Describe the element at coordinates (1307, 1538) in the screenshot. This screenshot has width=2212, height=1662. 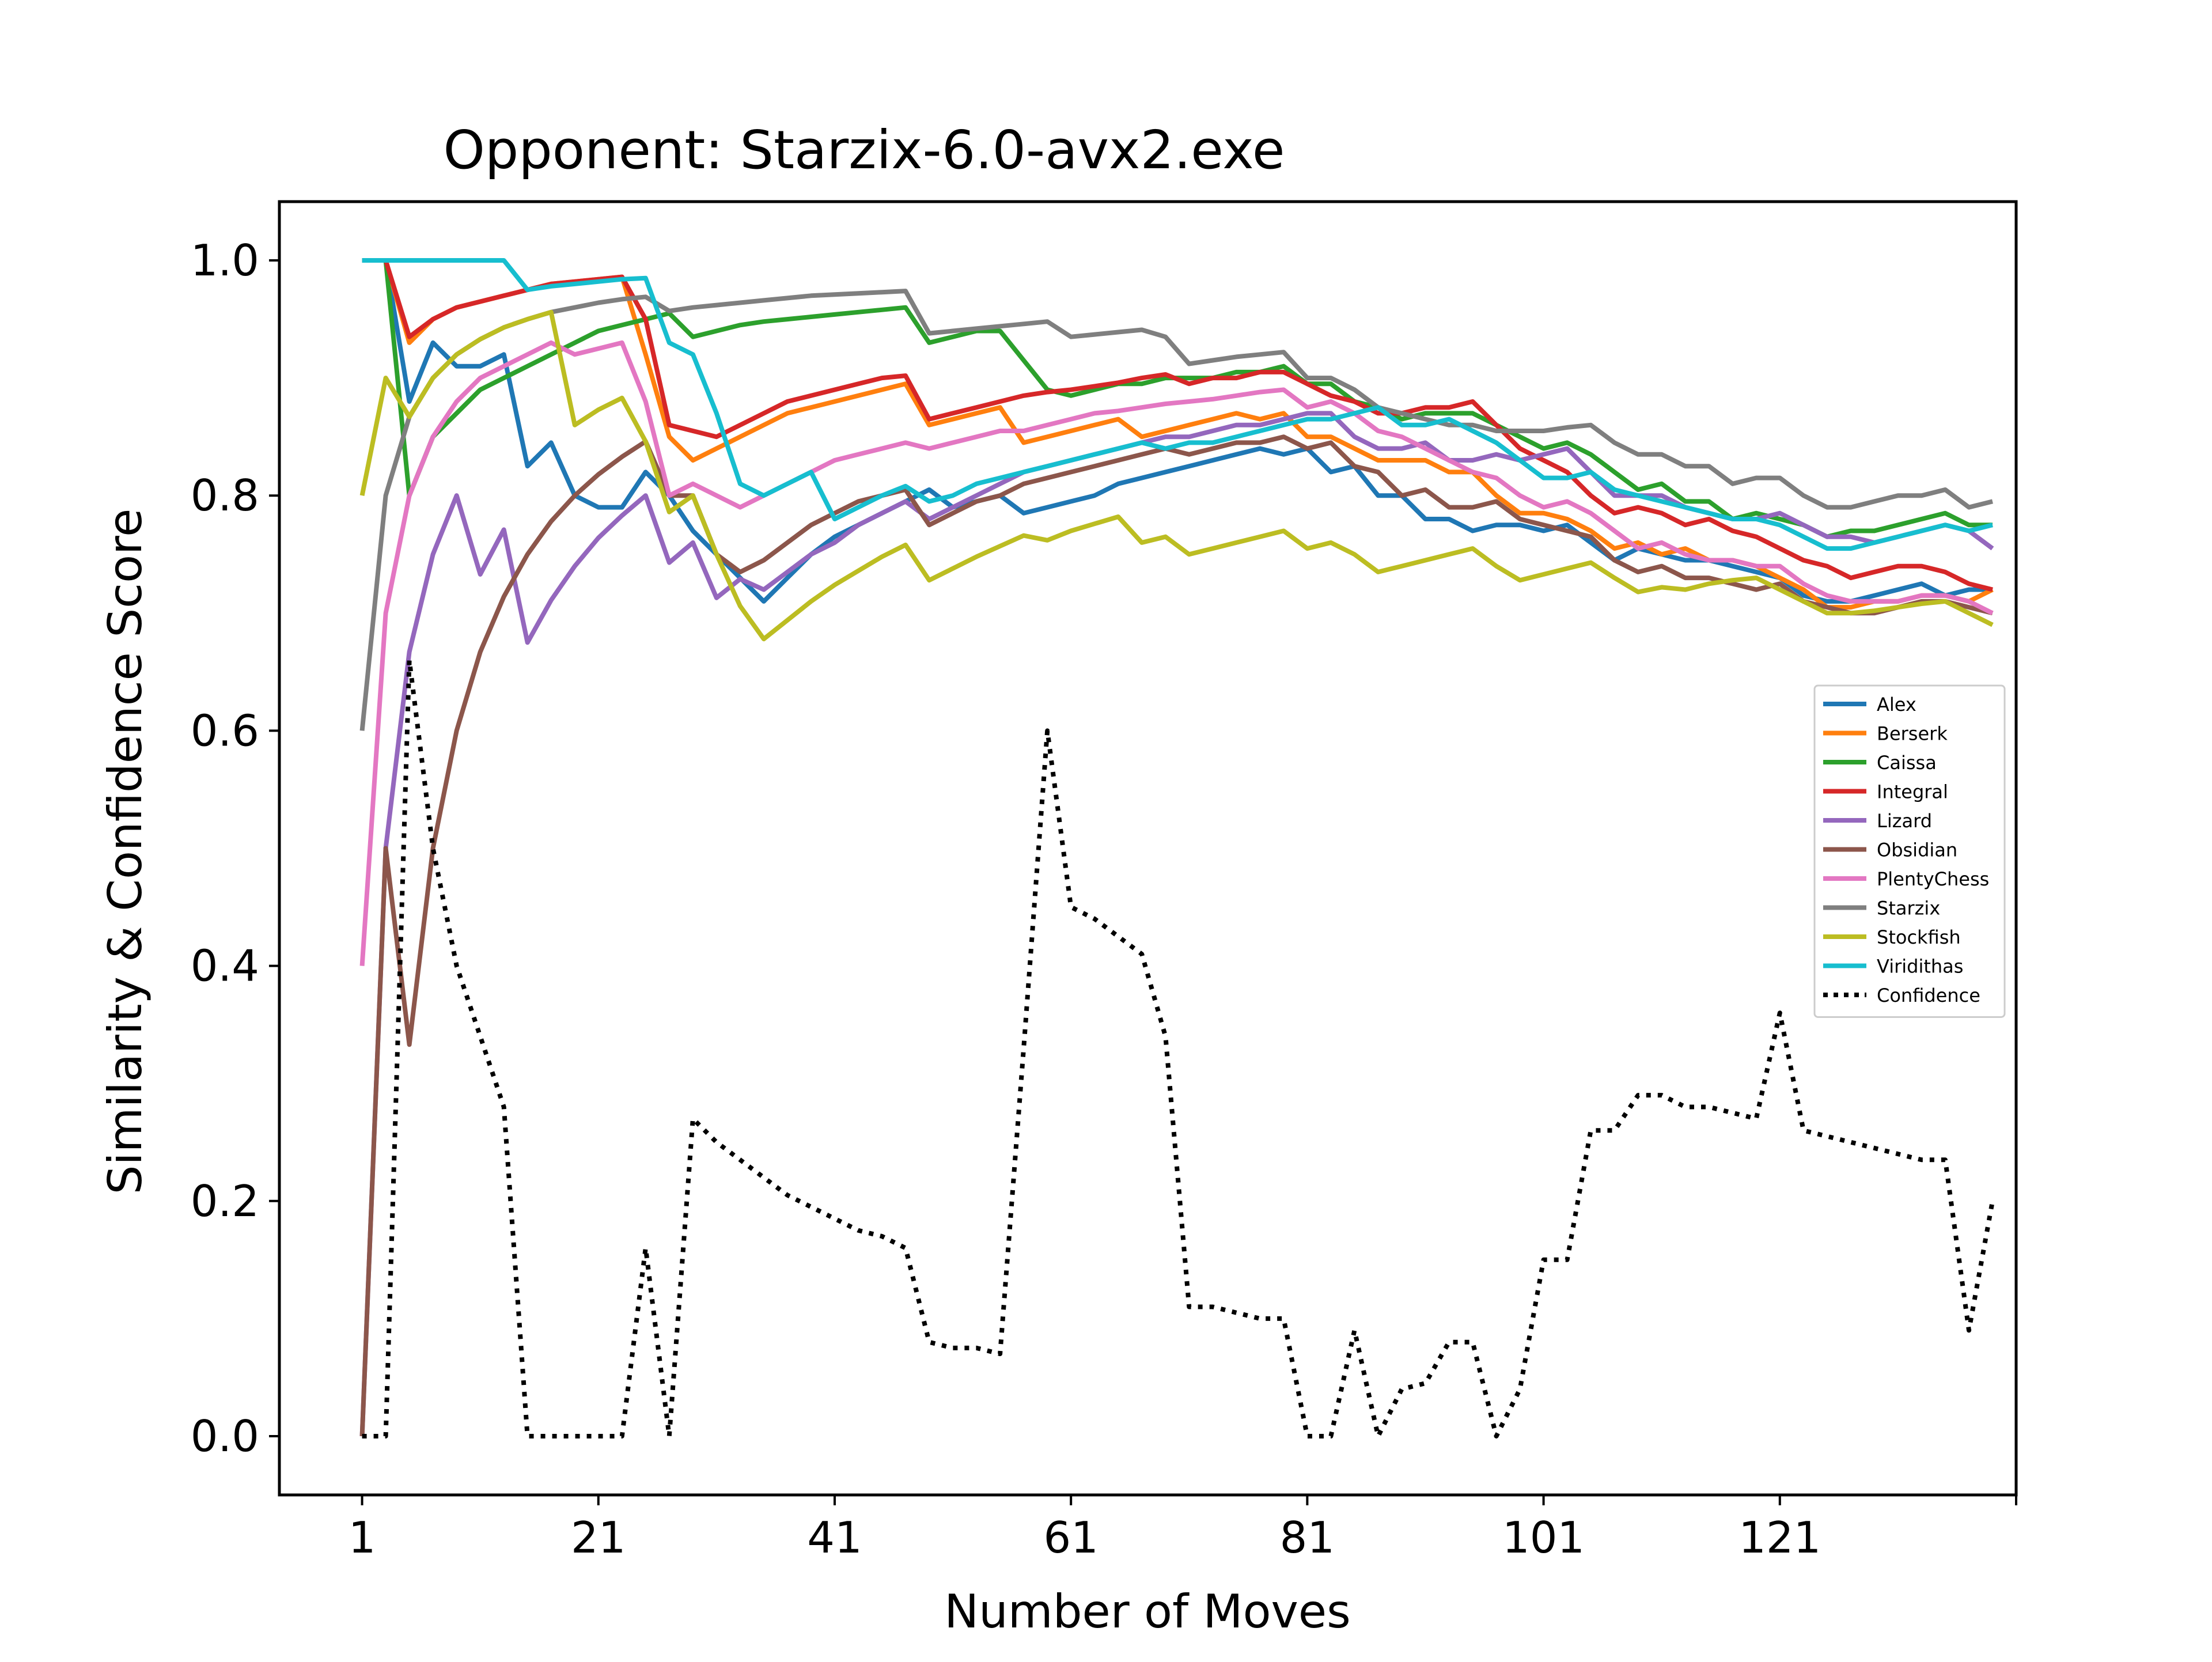
I see `x-tick-label: 81` at that location.